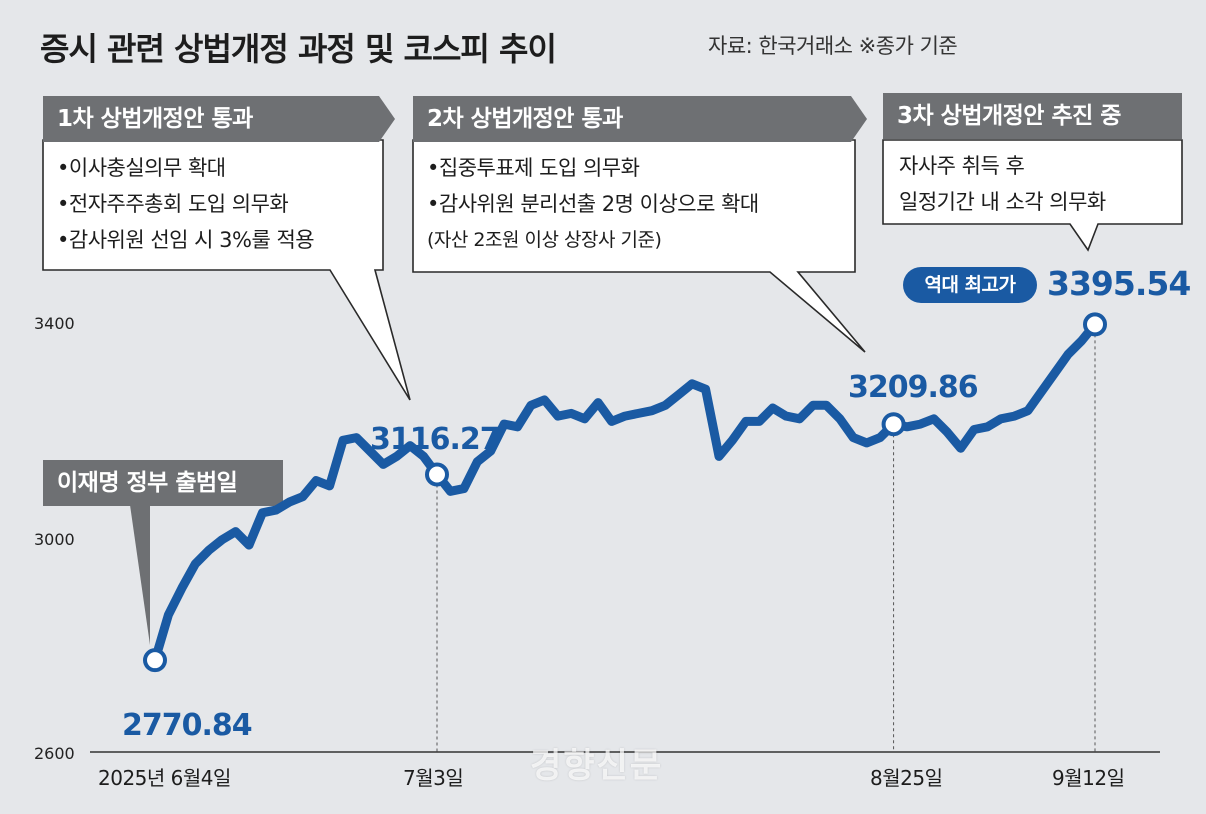 The width and height of the screenshot is (1206, 814). What do you see at coordinates (173, 204) in the screenshot?
I see `box-first-line: •전자주주총회 도입 의무화` at bounding box center [173, 204].